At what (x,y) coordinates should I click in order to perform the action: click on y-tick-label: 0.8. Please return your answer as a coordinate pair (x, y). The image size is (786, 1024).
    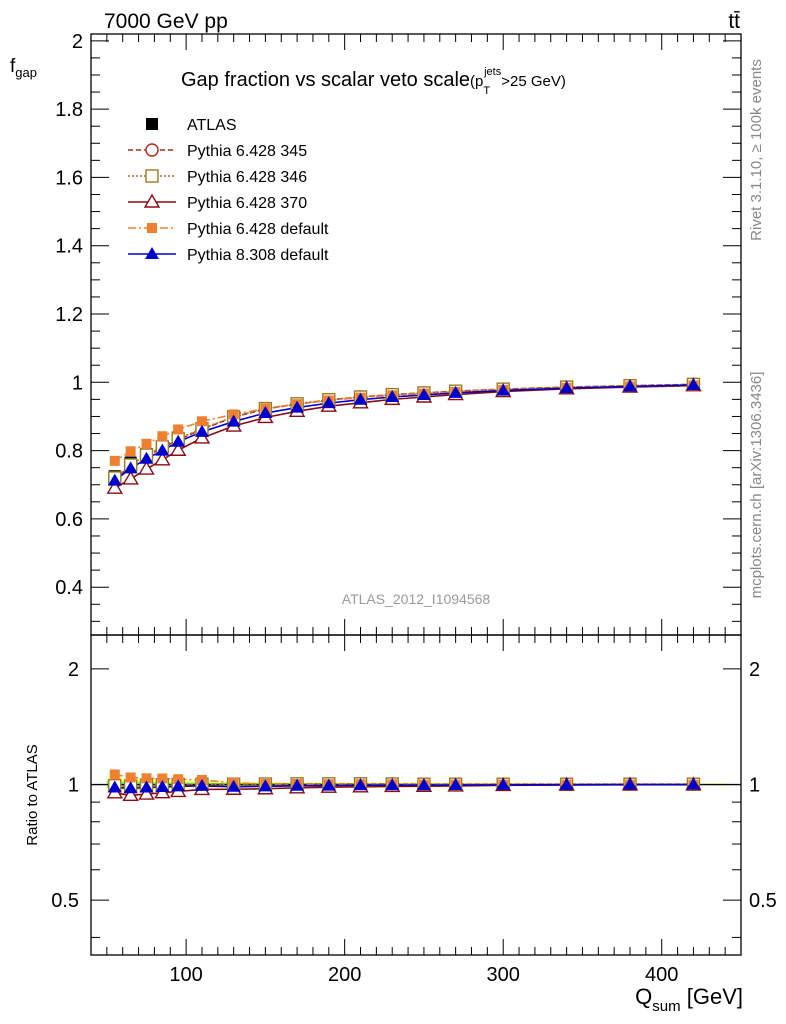
    Looking at the image, I should click on (69, 452).